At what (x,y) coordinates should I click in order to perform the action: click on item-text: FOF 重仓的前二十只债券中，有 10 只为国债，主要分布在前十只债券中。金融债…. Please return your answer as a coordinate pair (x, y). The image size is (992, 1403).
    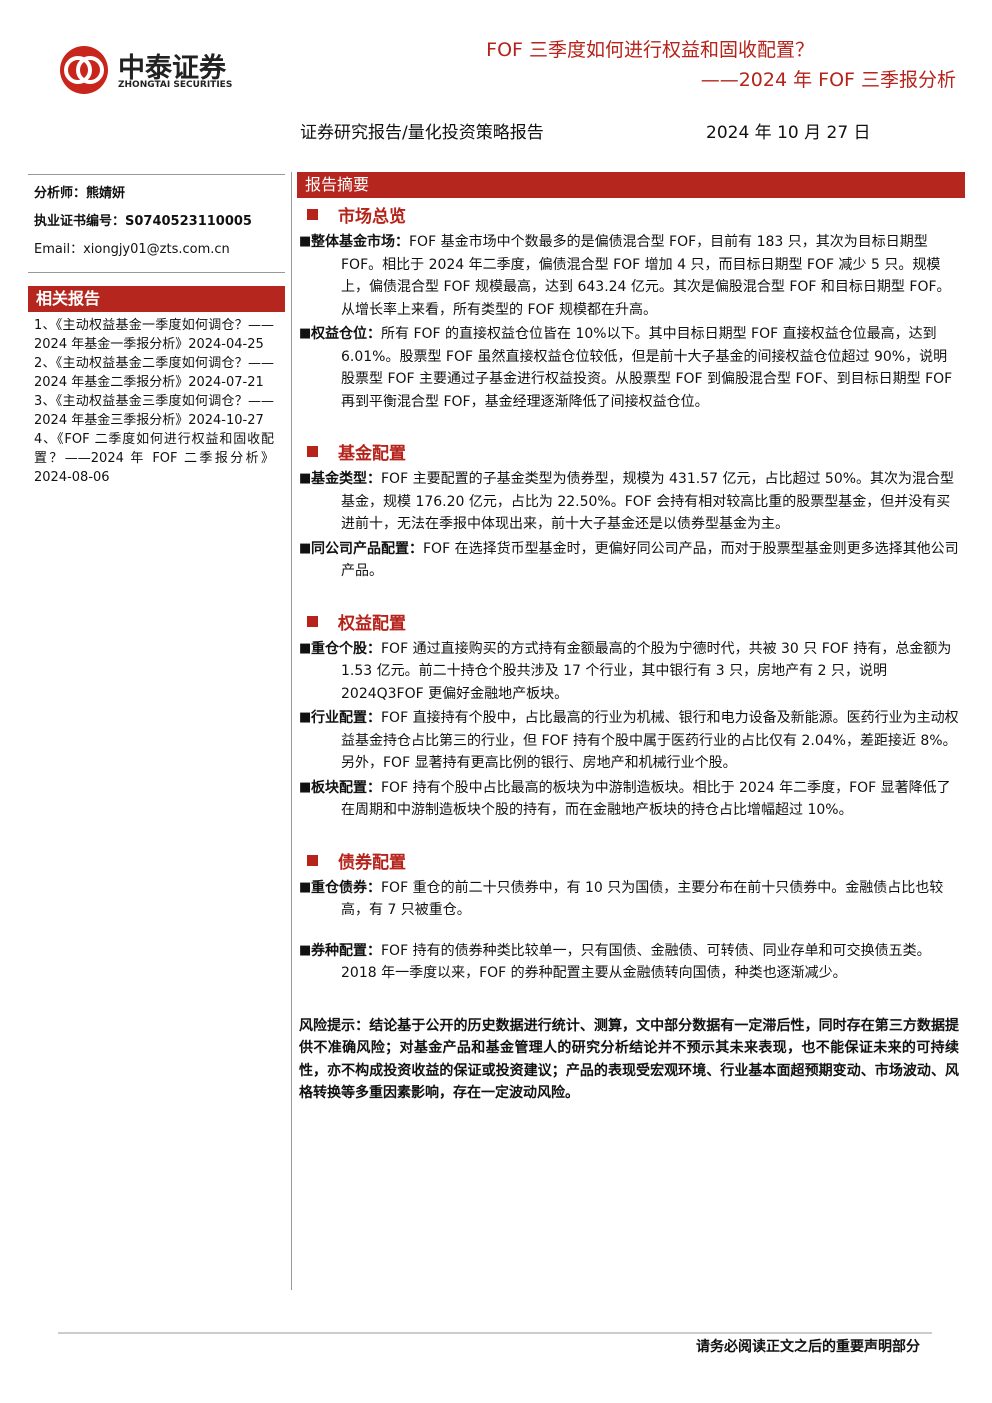
    Looking at the image, I should click on (642, 899).